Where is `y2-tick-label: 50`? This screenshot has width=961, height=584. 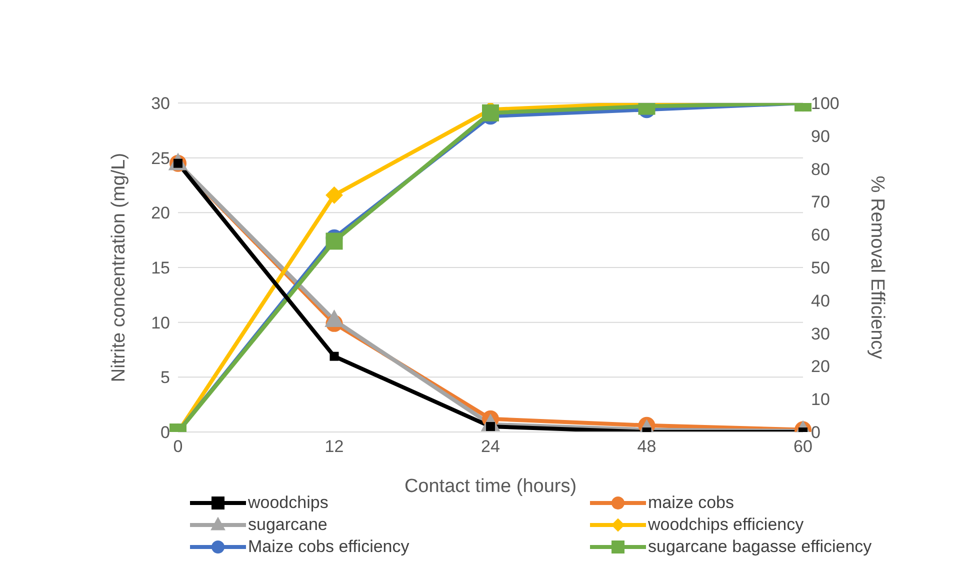
y2-tick-label: 50 is located at coordinates (820, 268).